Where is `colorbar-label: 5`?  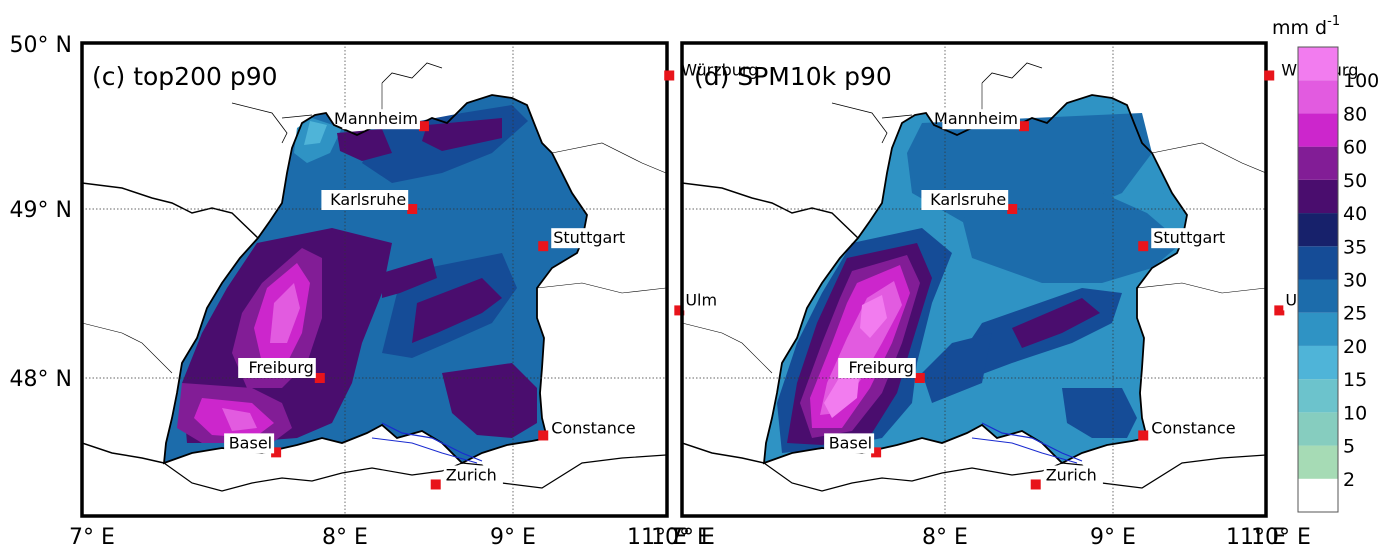
colorbar-label: 5 is located at coordinates (1349, 447).